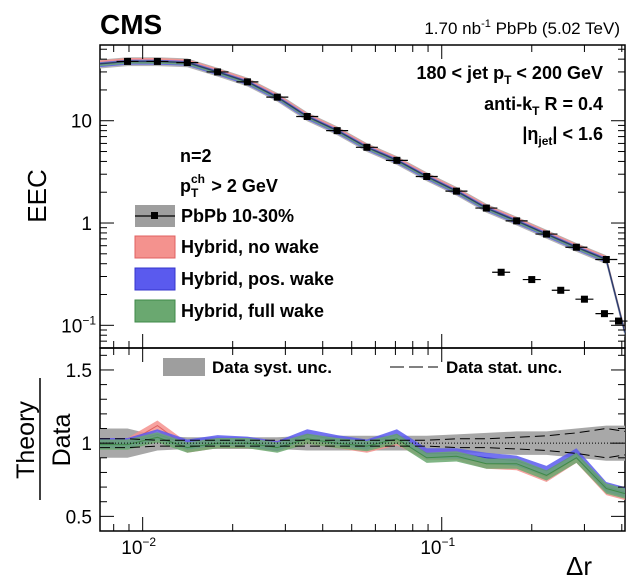 The width and height of the screenshot is (631, 584). What do you see at coordinates (363, 465) in the screenshot?
I see `ratio-full-wake-line` at bounding box center [363, 465].